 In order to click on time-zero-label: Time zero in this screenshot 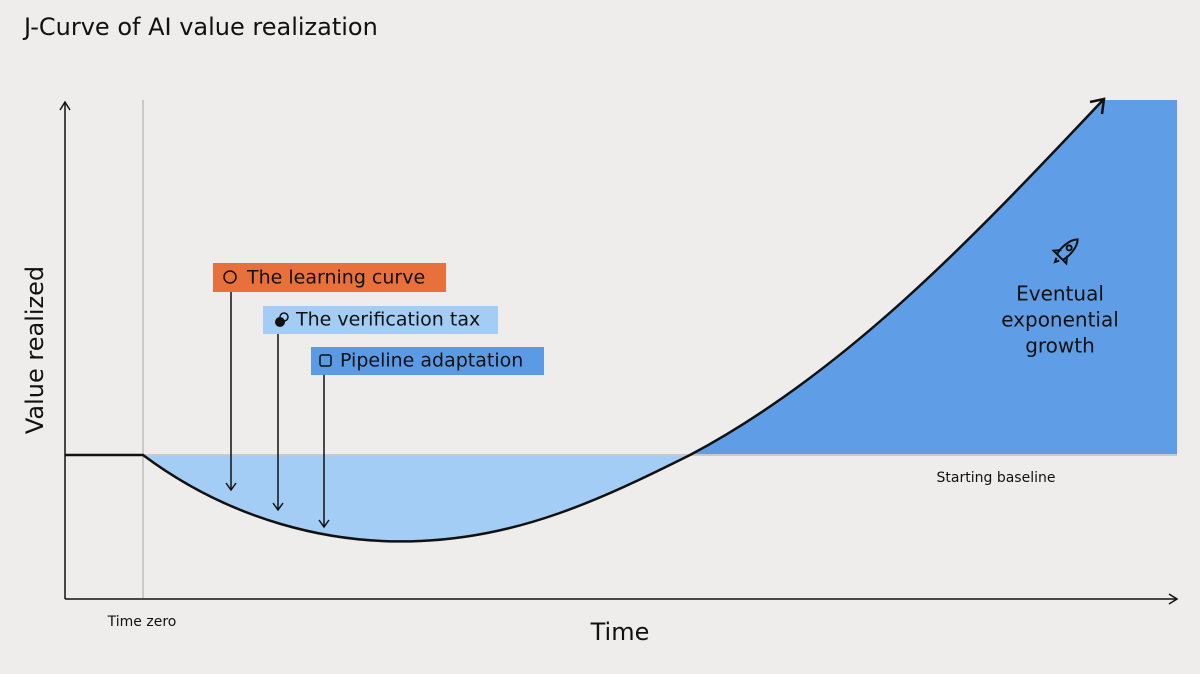, I will do `click(142, 622)`.